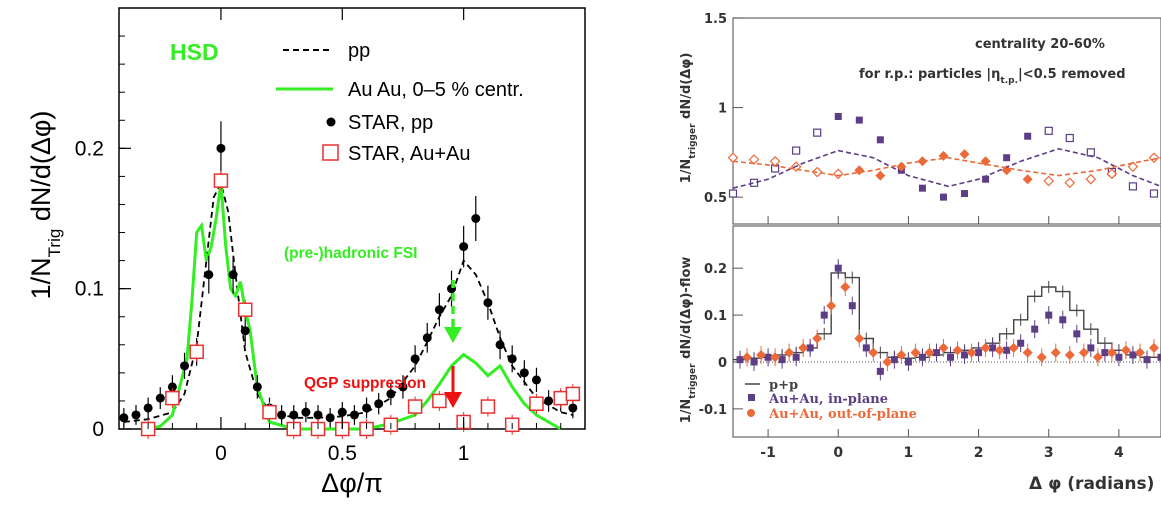  Describe the element at coordinates (713, 410) in the screenshot. I see `right-y-tick-label: -0.1` at that location.